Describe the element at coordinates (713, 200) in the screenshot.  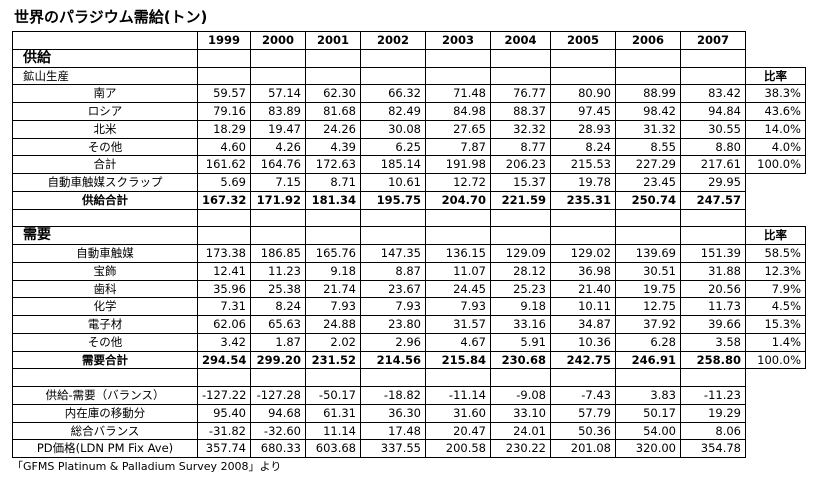
I see `value-cell: 247.57` at that location.